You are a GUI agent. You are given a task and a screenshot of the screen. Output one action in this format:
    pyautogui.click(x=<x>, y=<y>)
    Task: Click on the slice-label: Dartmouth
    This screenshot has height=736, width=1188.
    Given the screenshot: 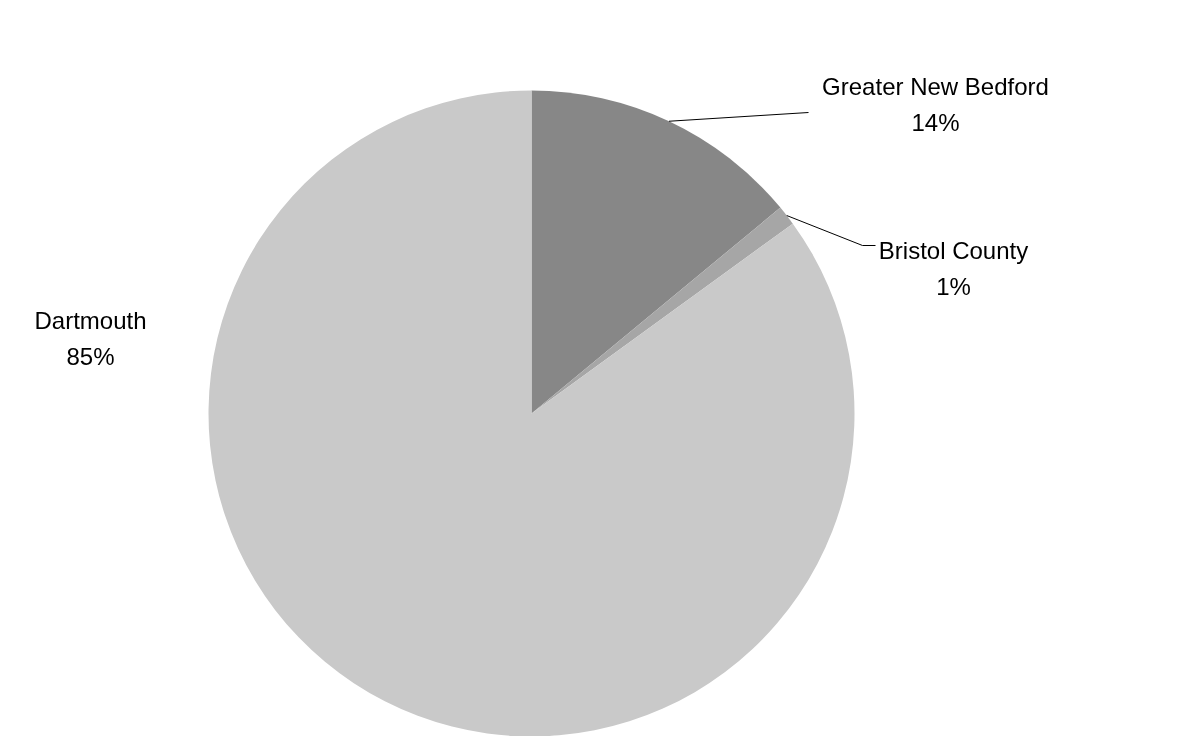 What is the action you would take?
    pyautogui.click(x=90, y=320)
    